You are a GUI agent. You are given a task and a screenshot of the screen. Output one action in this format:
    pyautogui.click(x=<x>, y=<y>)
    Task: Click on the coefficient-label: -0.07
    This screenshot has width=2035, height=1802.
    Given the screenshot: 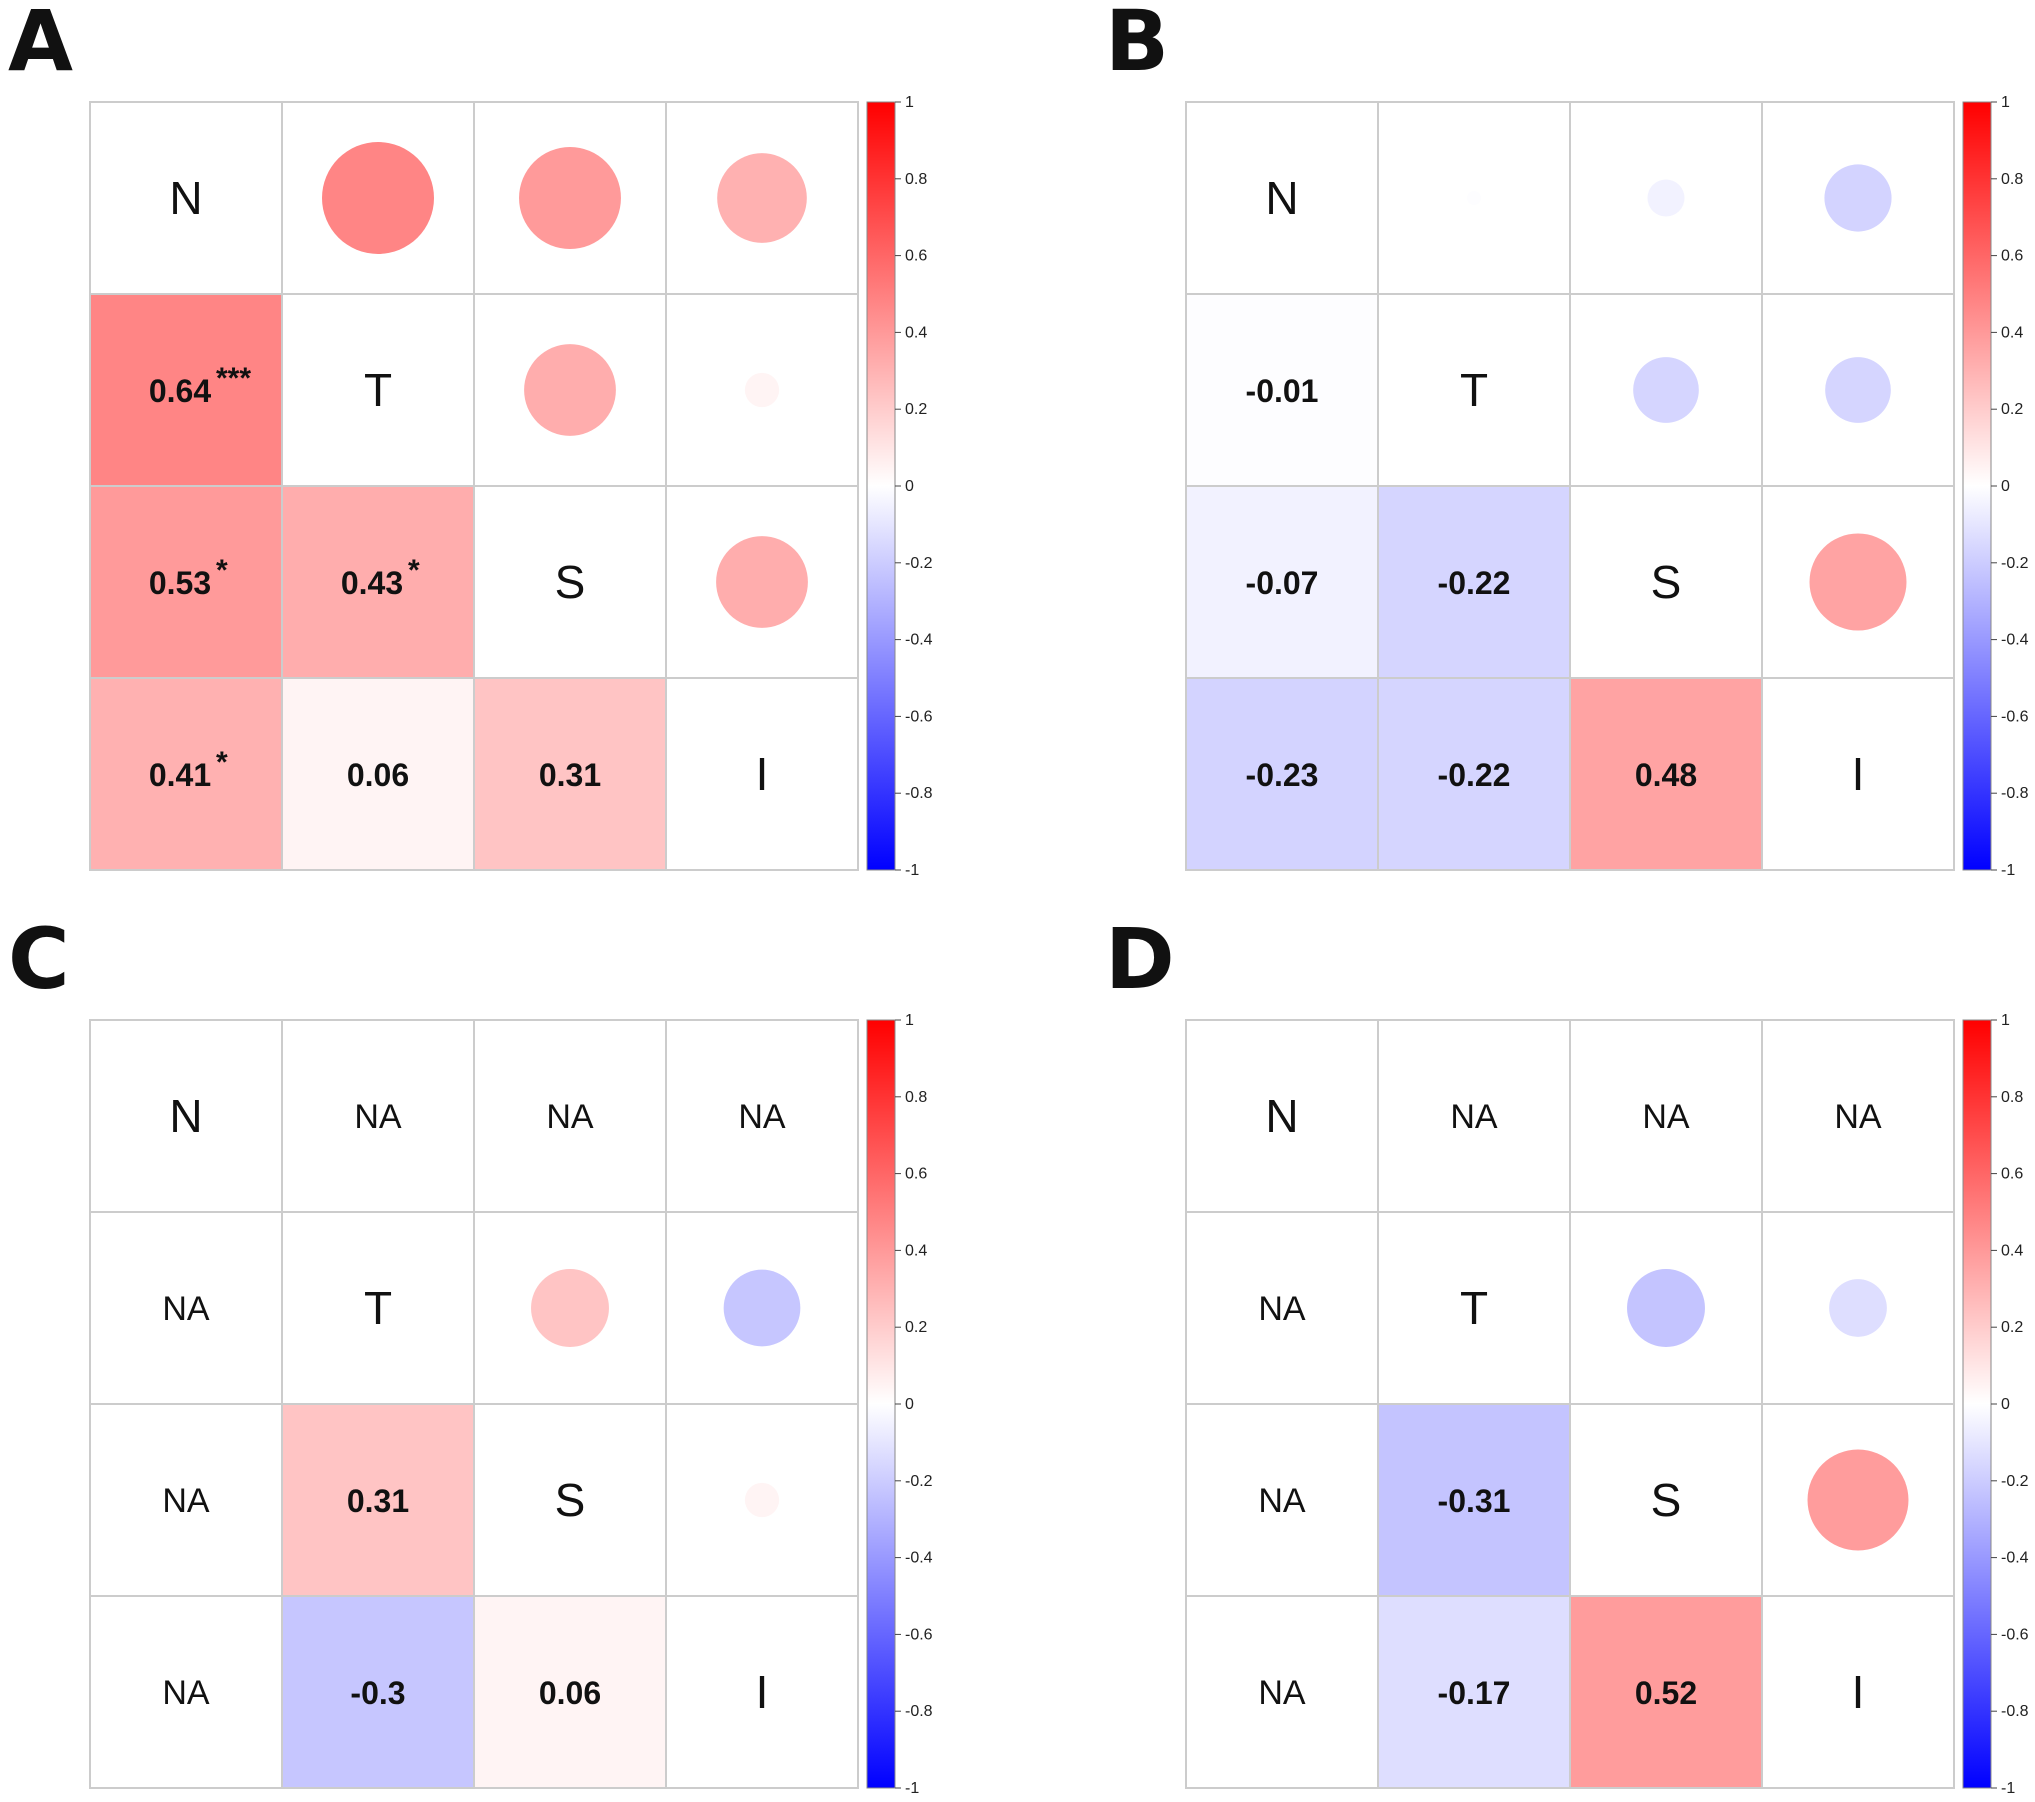 What is the action you would take?
    pyautogui.click(x=1282, y=583)
    